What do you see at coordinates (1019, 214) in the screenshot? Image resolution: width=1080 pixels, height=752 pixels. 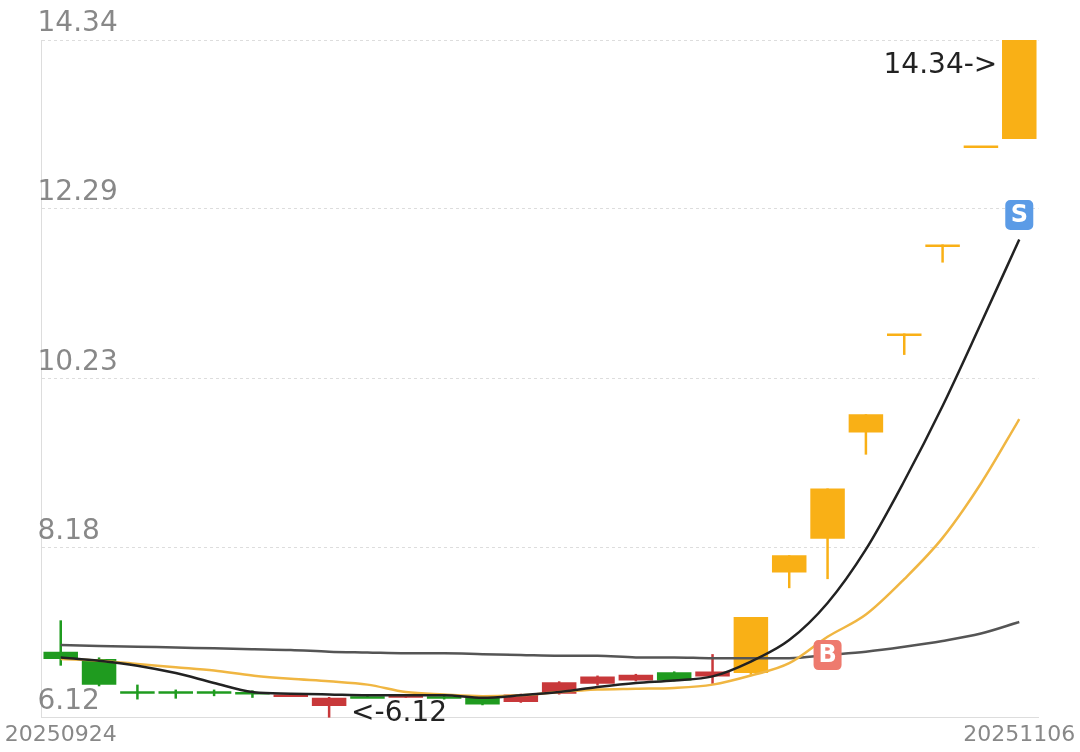 I see `annotation: S` at bounding box center [1019, 214].